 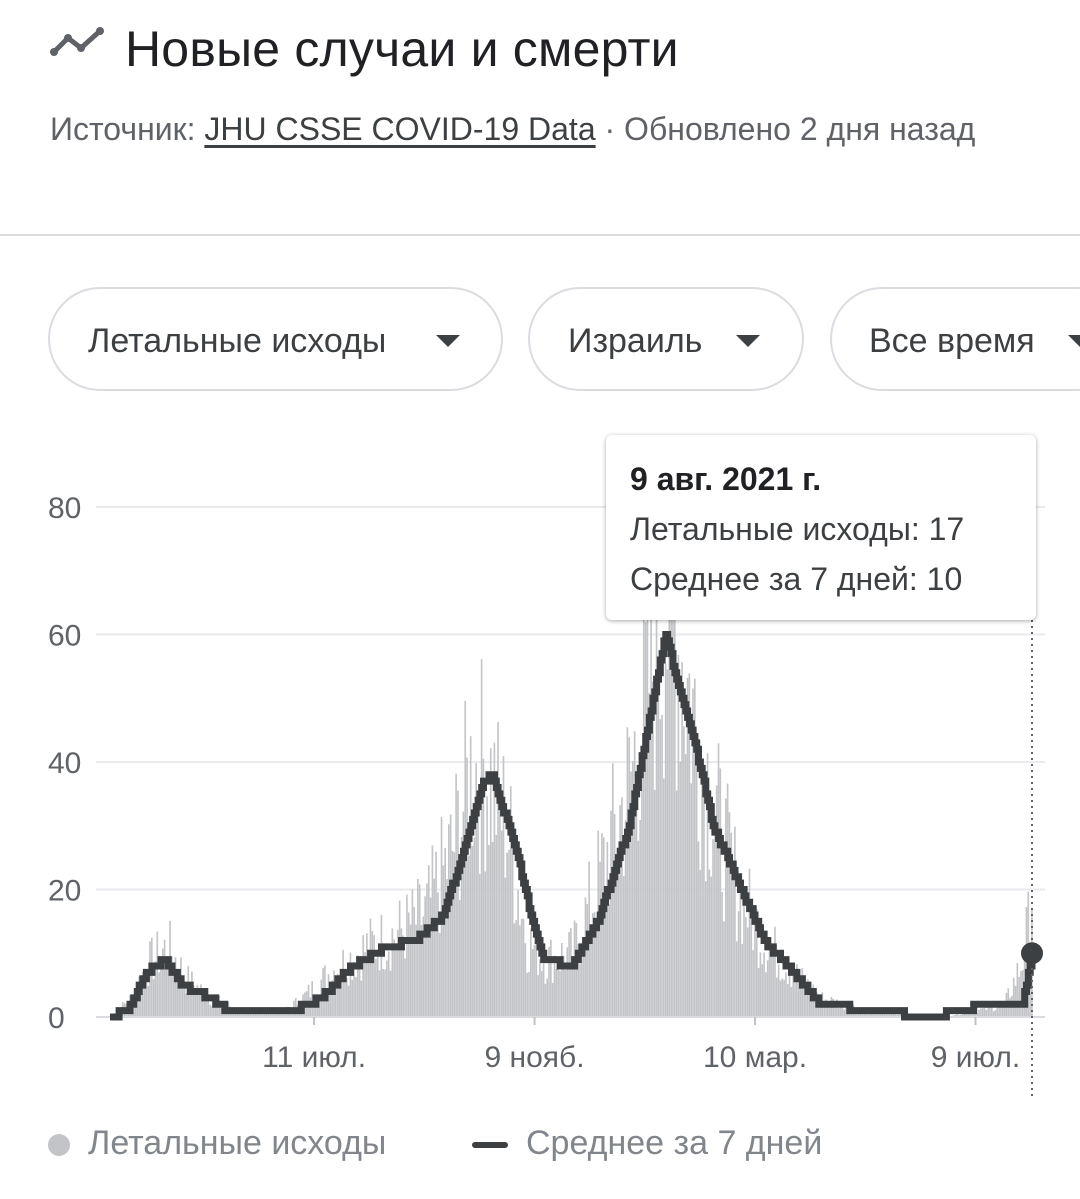 I want to click on metric-dropdown: Летальные исходы, so click(x=275, y=339).